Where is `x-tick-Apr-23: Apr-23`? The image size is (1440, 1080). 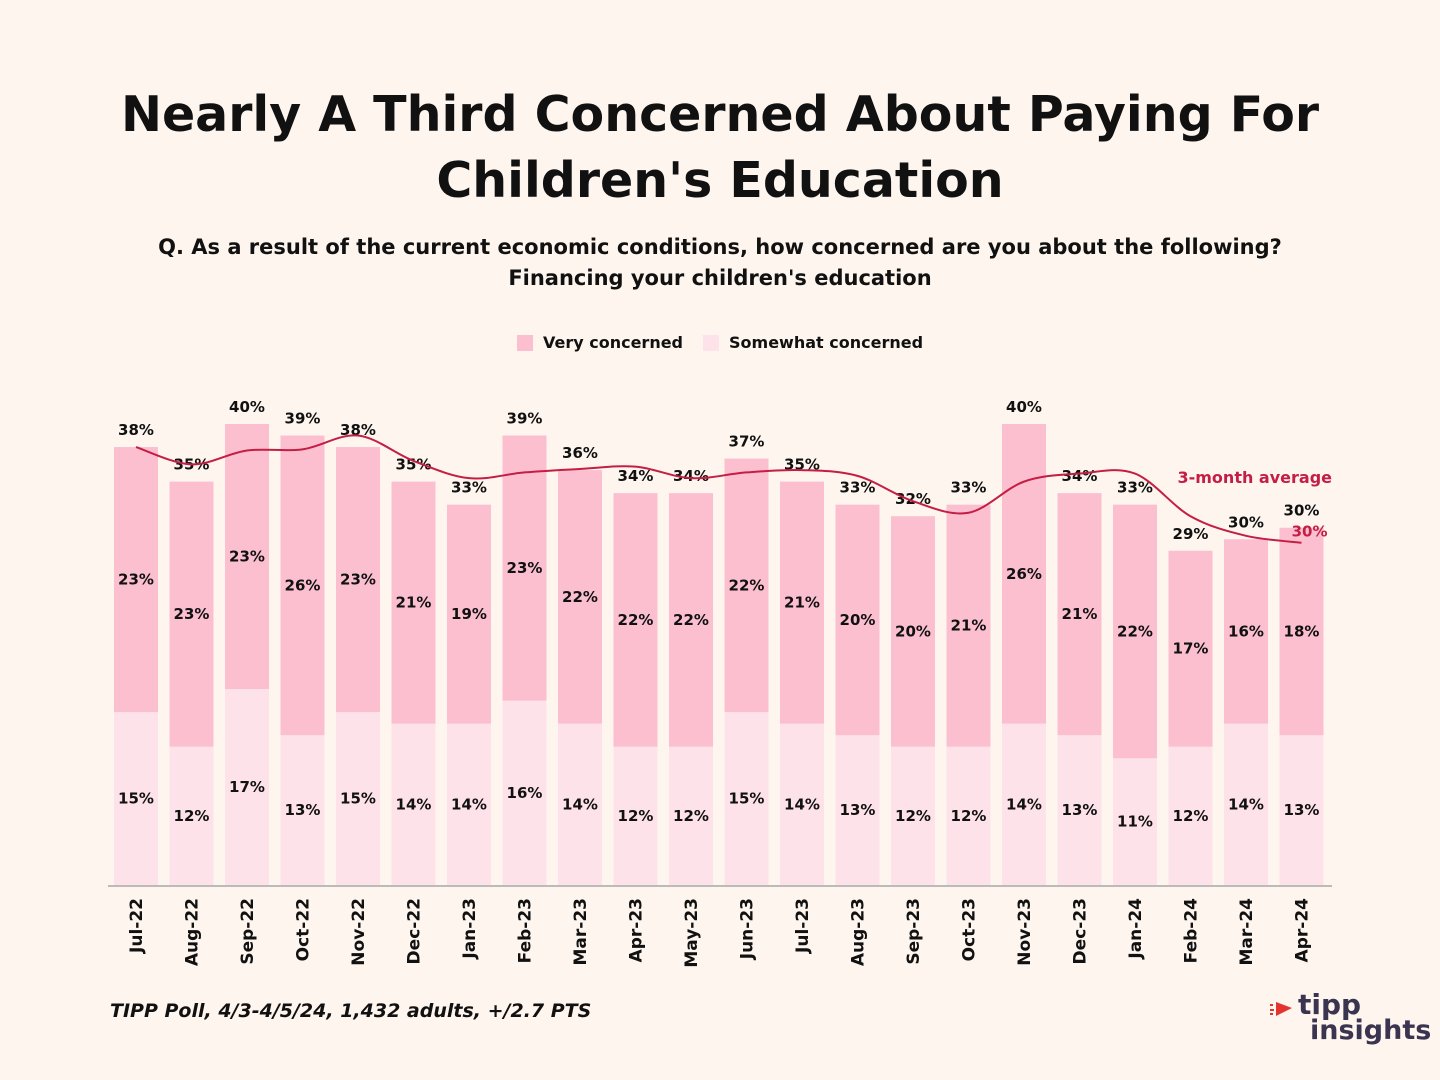
x-tick-Apr-23: Apr-23 is located at coordinates (637, 930).